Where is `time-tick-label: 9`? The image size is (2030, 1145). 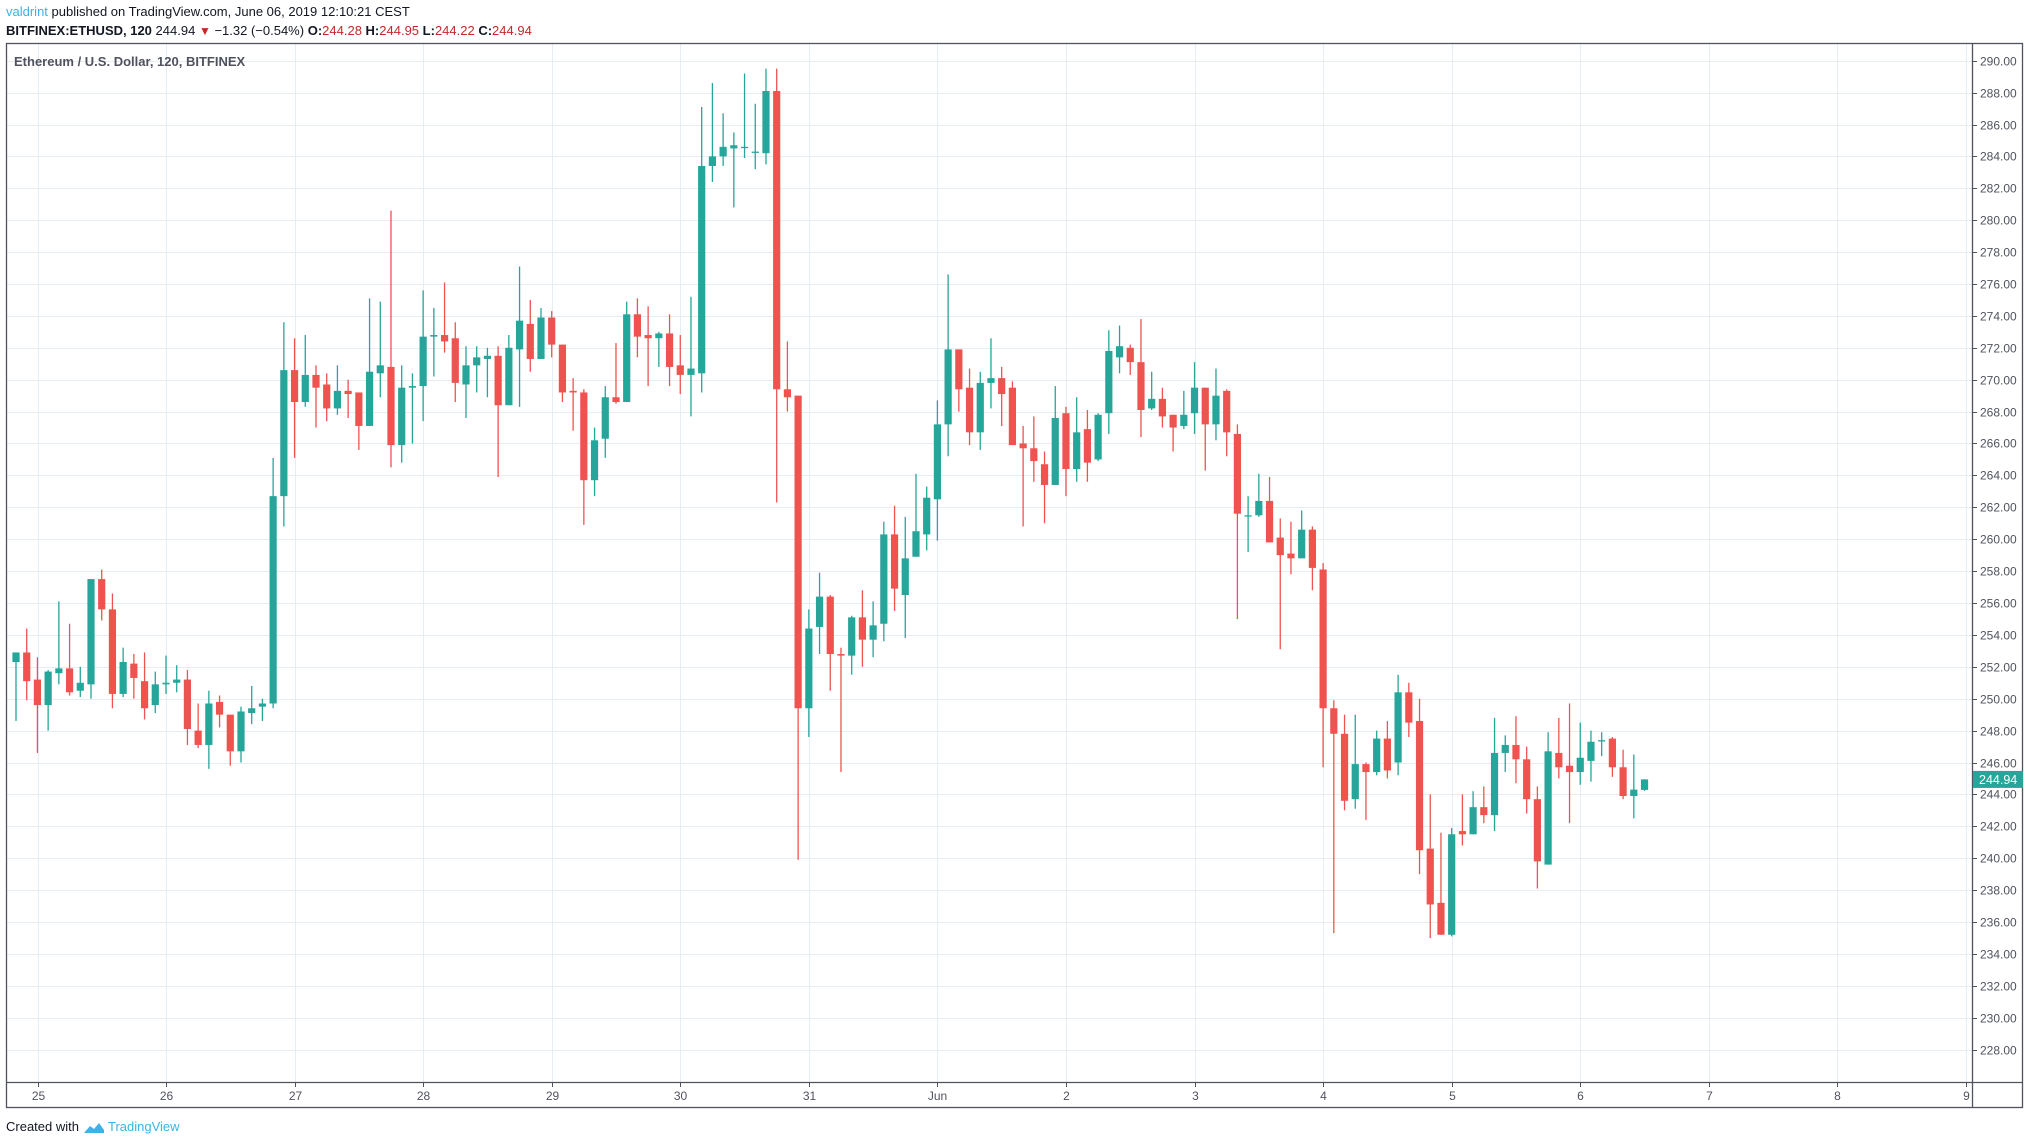
time-tick-label: 9 is located at coordinates (1966, 1096).